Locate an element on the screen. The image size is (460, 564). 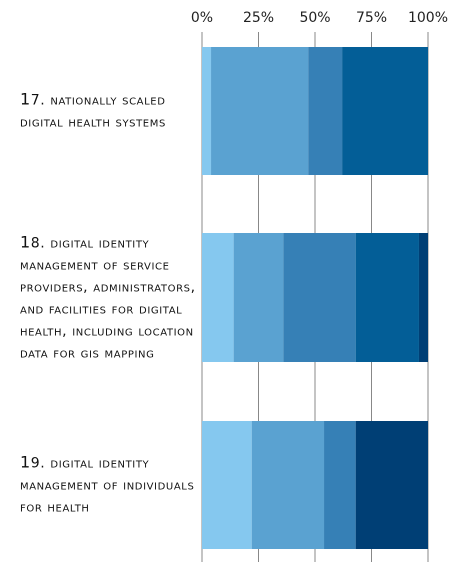
x-tick-label: 25% is located at coordinates (258, 18).